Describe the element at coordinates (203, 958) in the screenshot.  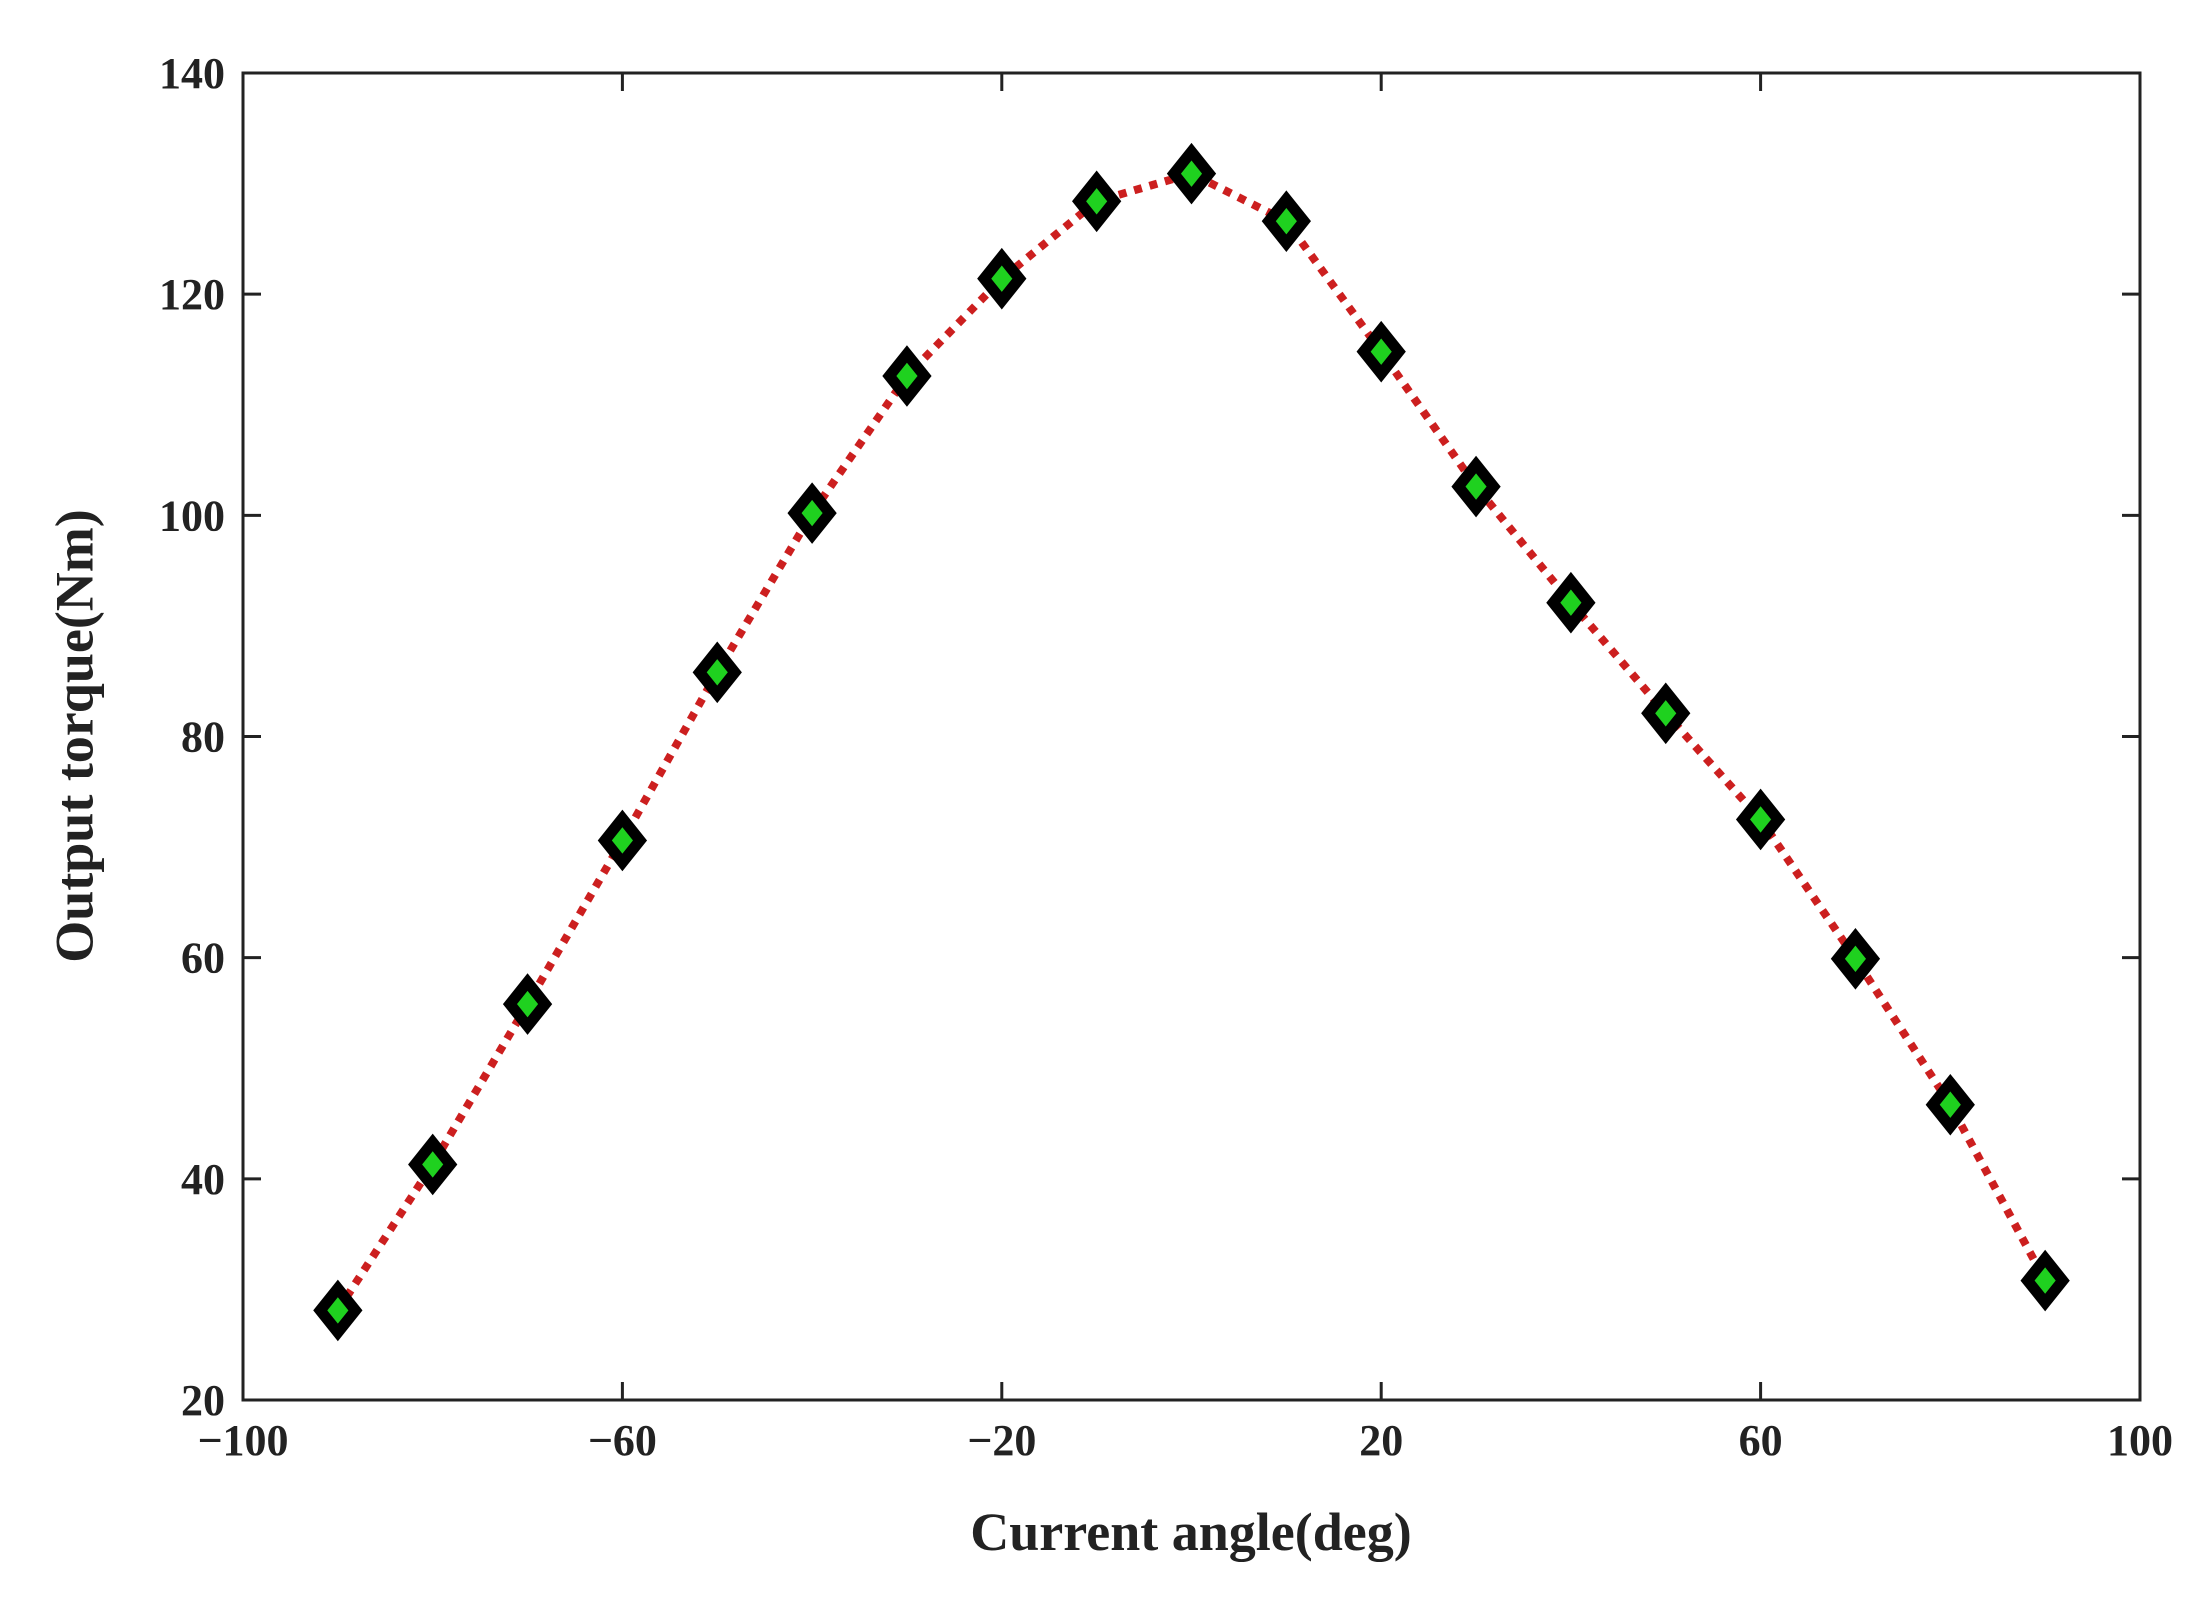
I see `y-tick-label: 60` at that location.